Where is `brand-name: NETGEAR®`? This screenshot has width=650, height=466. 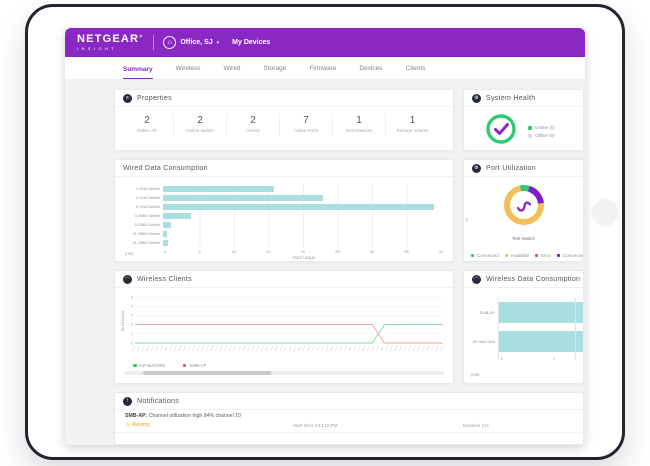
brand-name: NETGEAR® is located at coordinates (110, 39).